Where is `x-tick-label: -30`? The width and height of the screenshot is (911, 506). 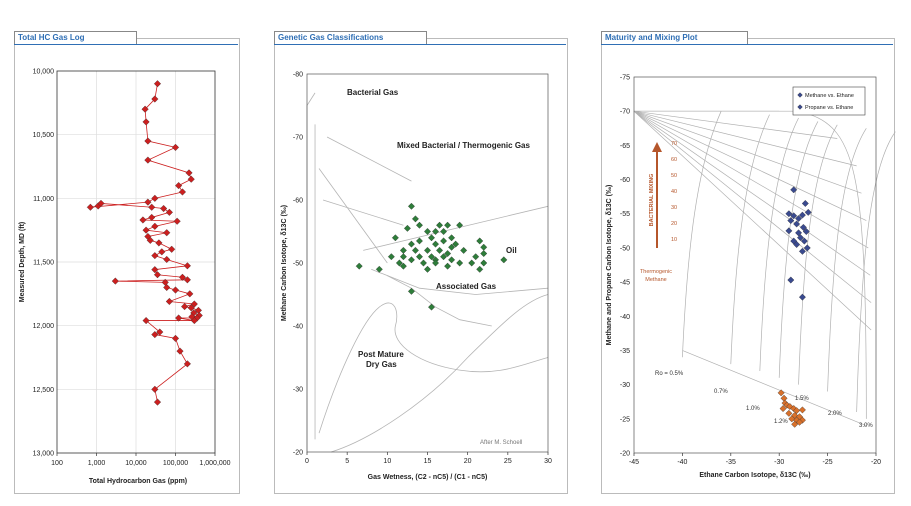
x-tick-label: -30 is located at coordinates (779, 462).